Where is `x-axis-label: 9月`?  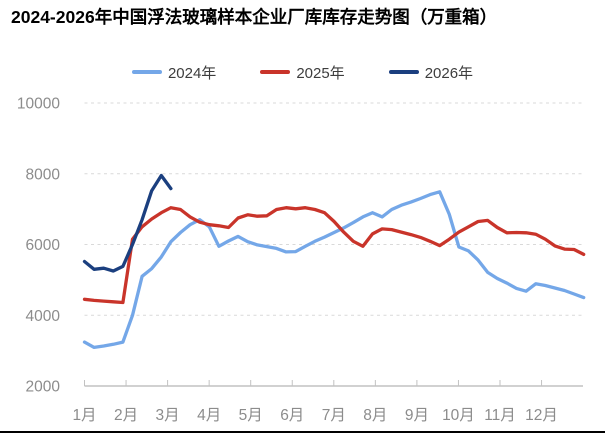
x-axis-label: 9月 is located at coordinates (417, 415).